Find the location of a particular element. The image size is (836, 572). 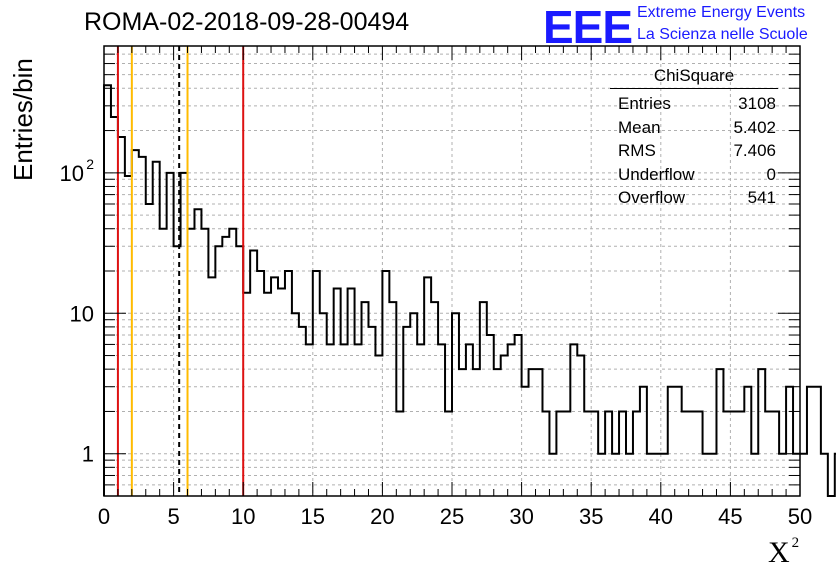

x-tick-label: 30 is located at coordinates (521, 516).